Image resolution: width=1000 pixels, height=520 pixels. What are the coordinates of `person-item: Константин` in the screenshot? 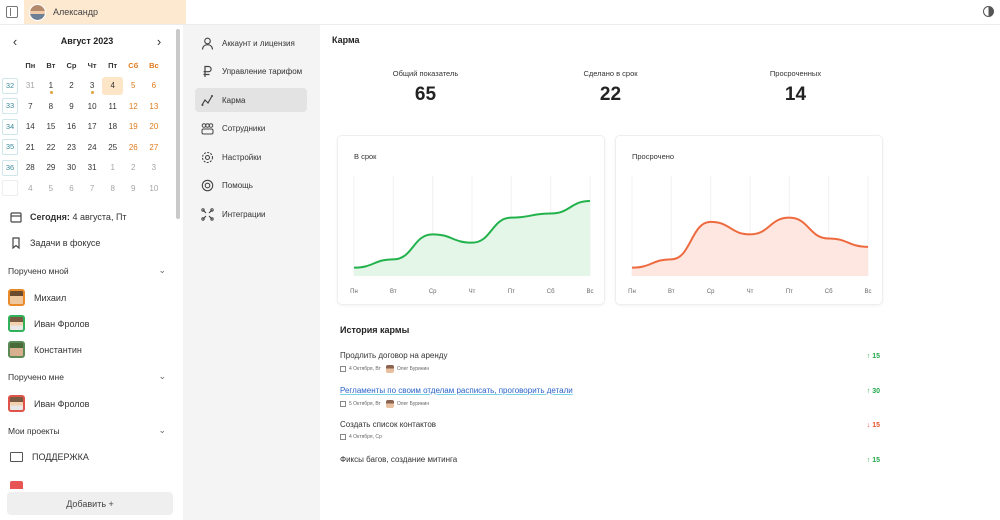 It's located at (45, 349).